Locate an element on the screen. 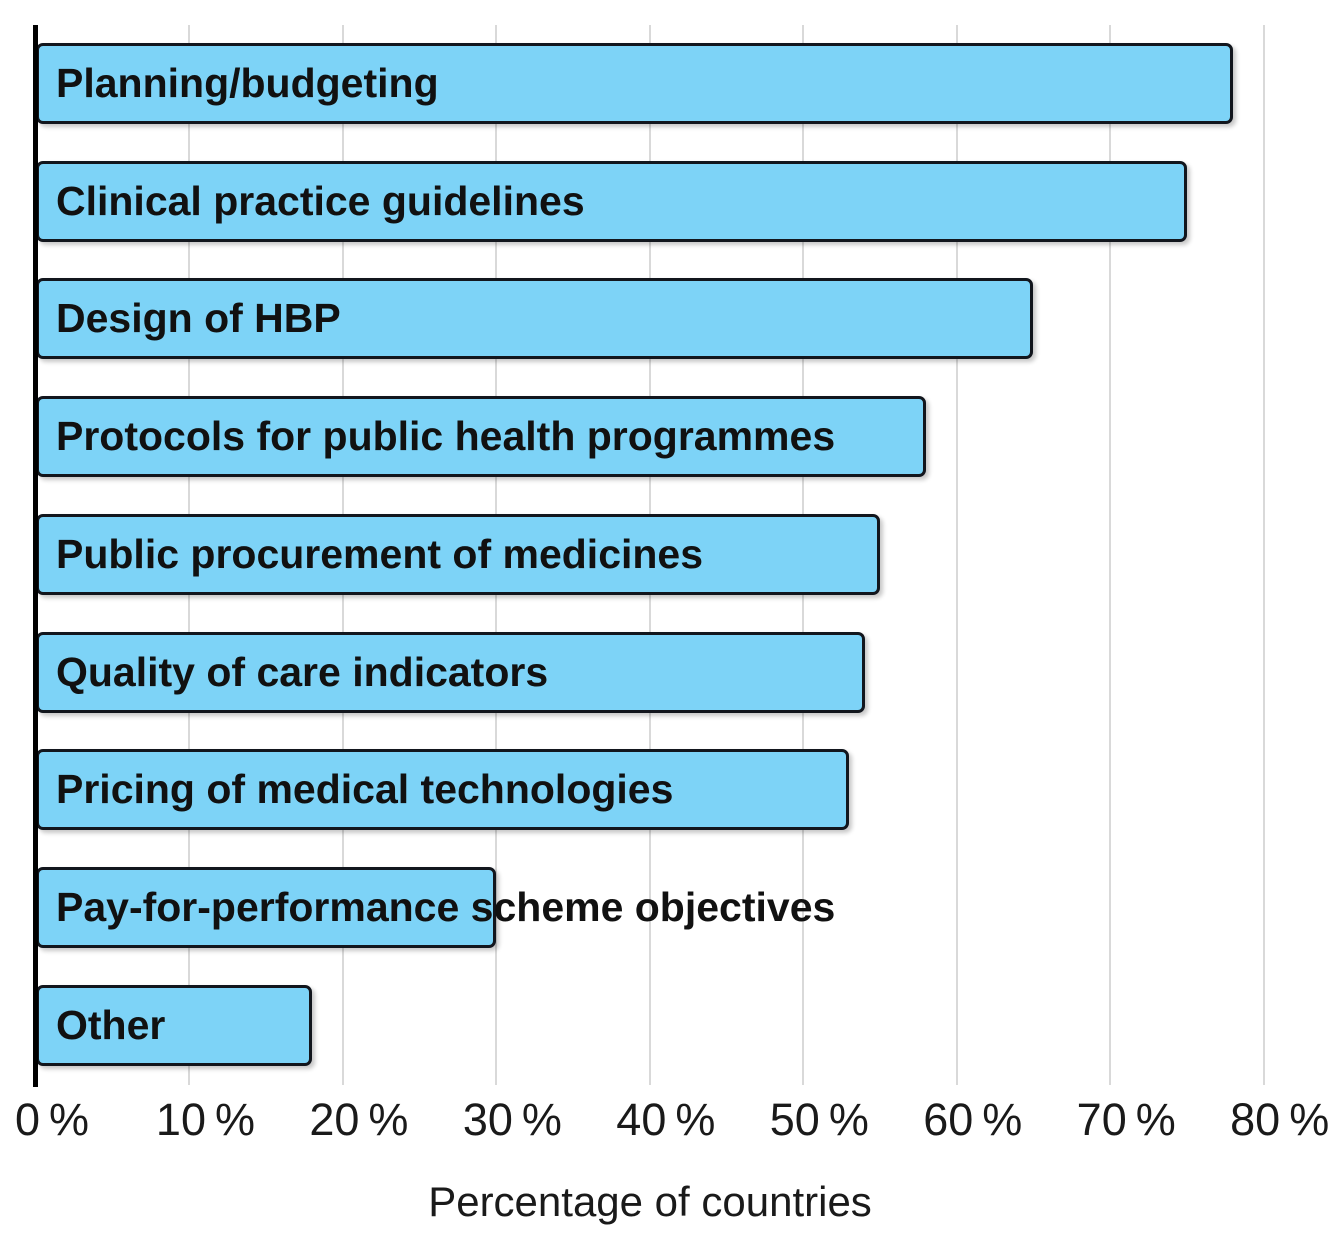 The width and height of the screenshot is (1334, 1239). bar-row: Quality of care indicators is located at coordinates (650, 672).